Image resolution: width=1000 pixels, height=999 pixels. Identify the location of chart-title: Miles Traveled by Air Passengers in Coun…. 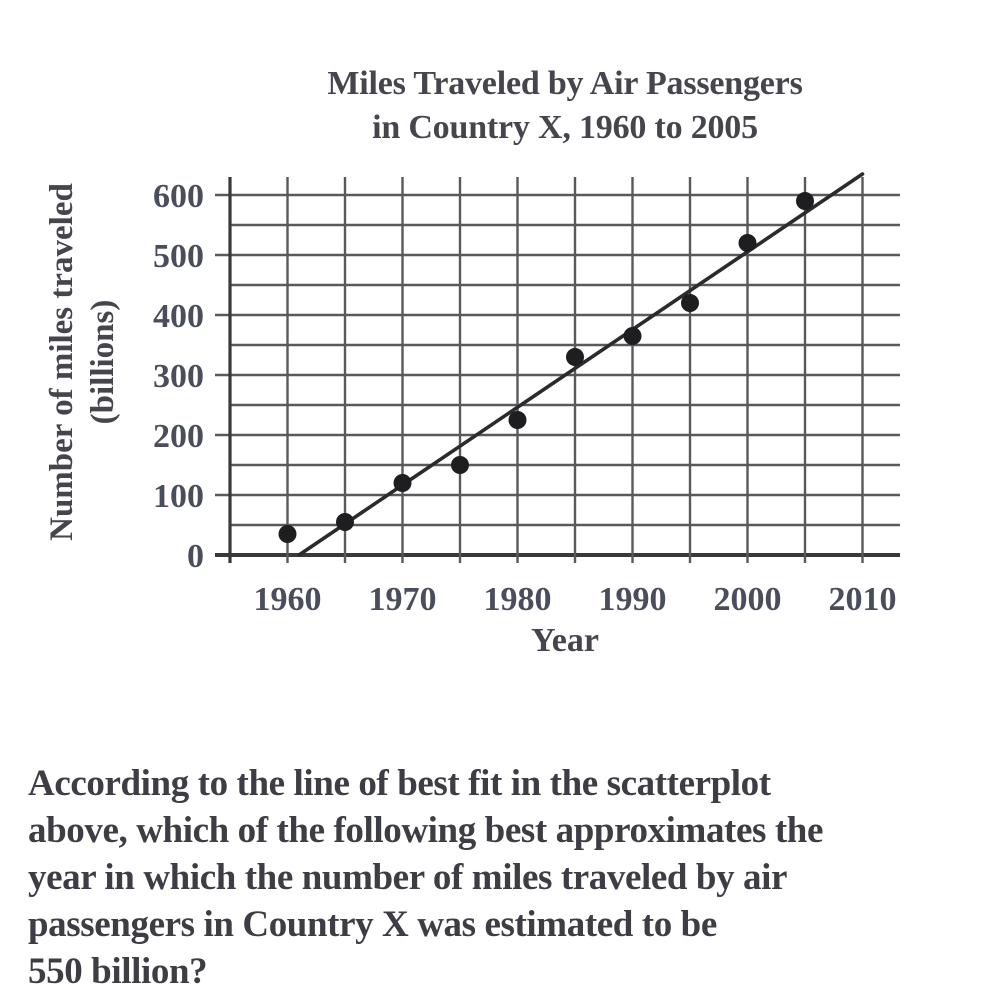
(565, 106).